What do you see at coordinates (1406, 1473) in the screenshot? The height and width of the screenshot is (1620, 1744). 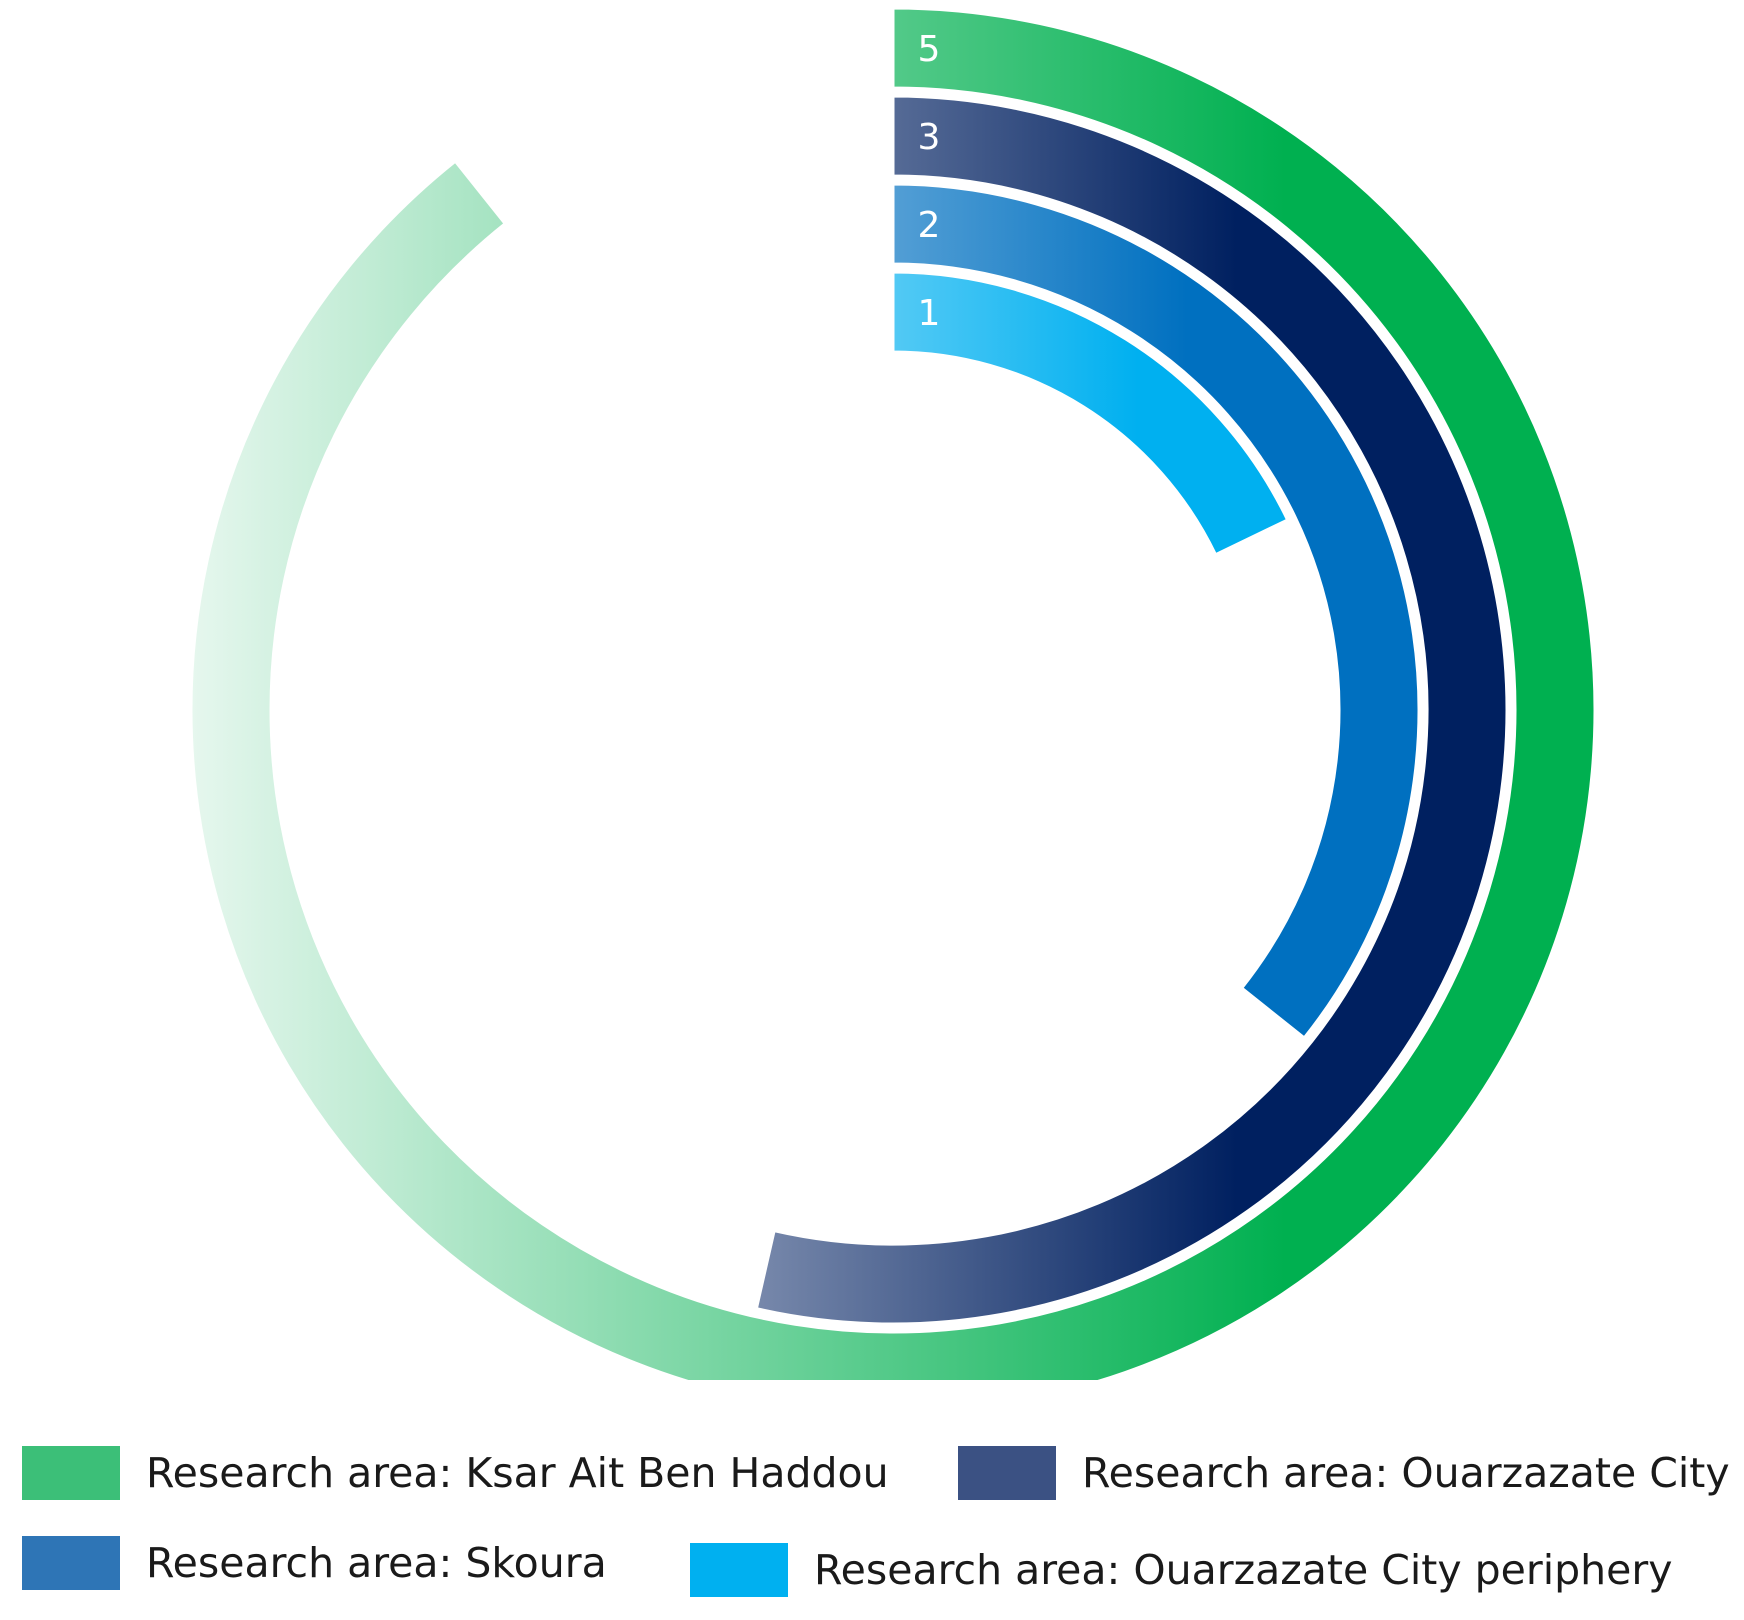 I see `legend-label: Research area: Ouarzazate City` at bounding box center [1406, 1473].